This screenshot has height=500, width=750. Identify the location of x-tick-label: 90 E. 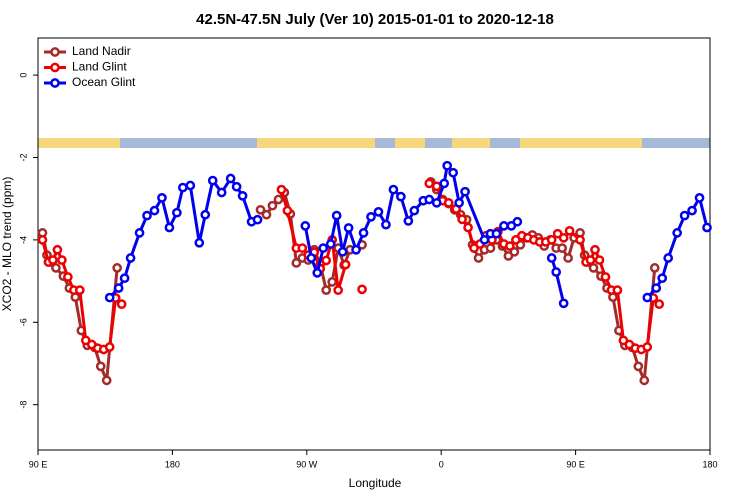
(575, 464).